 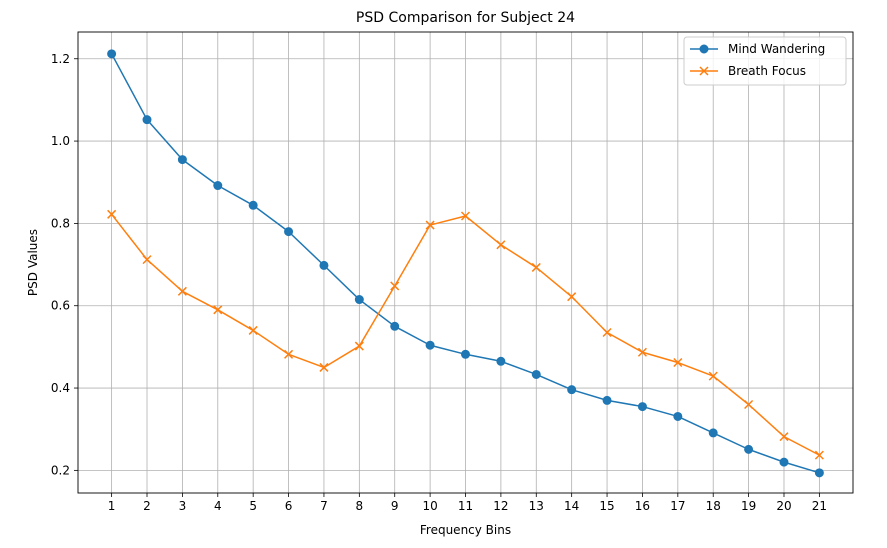 I want to click on legend-label-breath-focus: Breath Focus, so click(x=767, y=71).